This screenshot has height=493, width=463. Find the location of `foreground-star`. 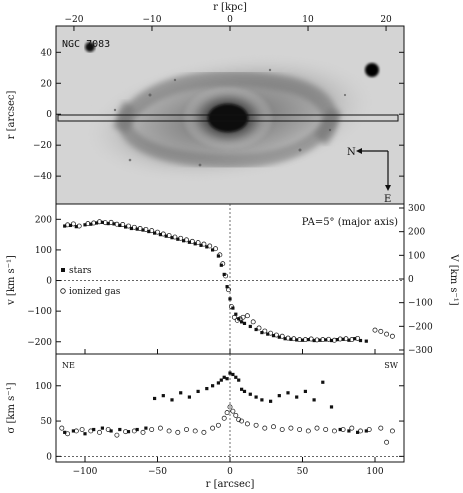

foreground-star is located at coordinates (90, 47).